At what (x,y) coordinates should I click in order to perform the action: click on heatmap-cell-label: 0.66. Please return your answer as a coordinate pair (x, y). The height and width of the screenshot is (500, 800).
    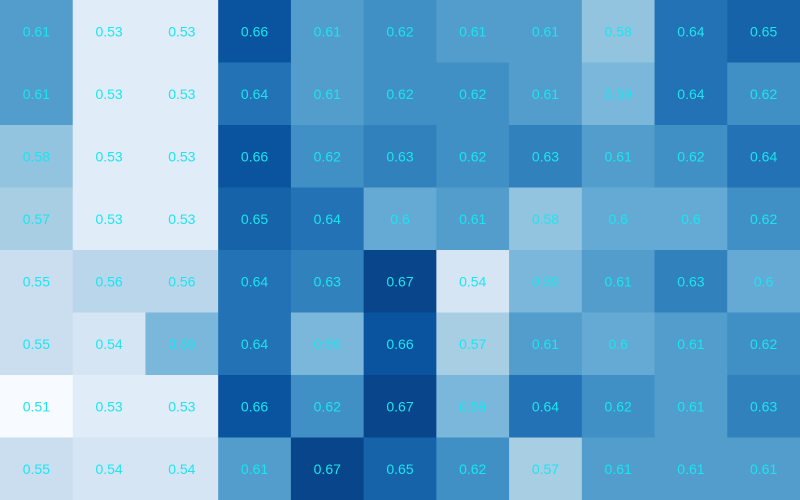
    Looking at the image, I should click on (399, 344).